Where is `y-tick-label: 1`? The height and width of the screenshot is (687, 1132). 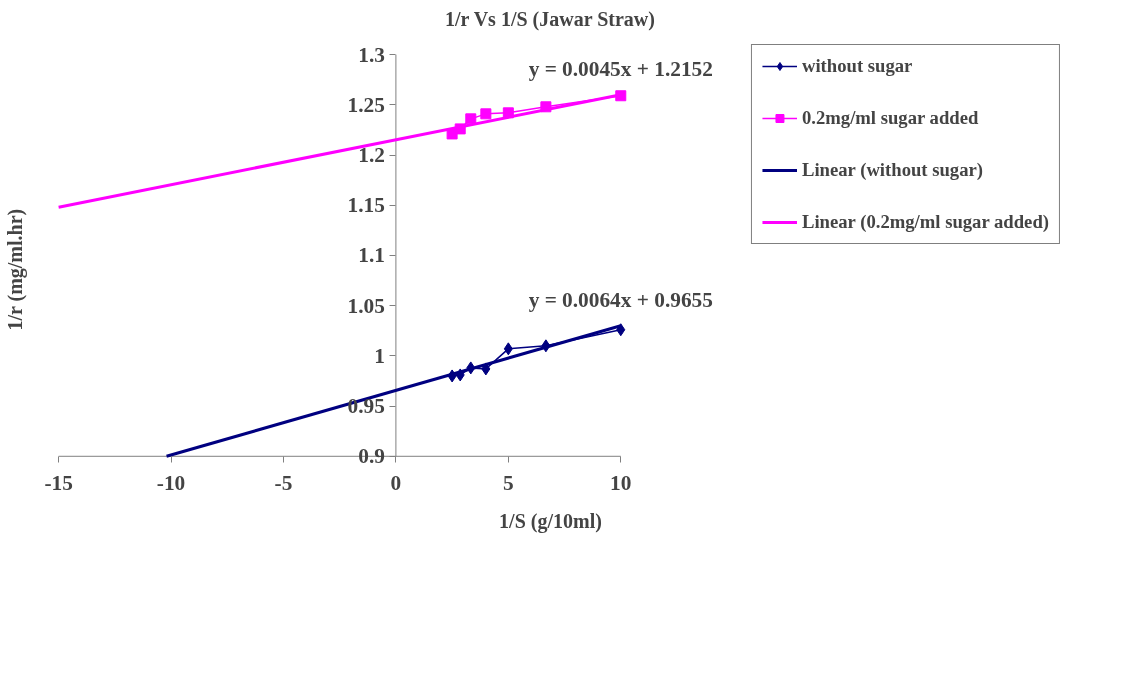
y-tick-label: 1 is located at coordinates (379, 355).